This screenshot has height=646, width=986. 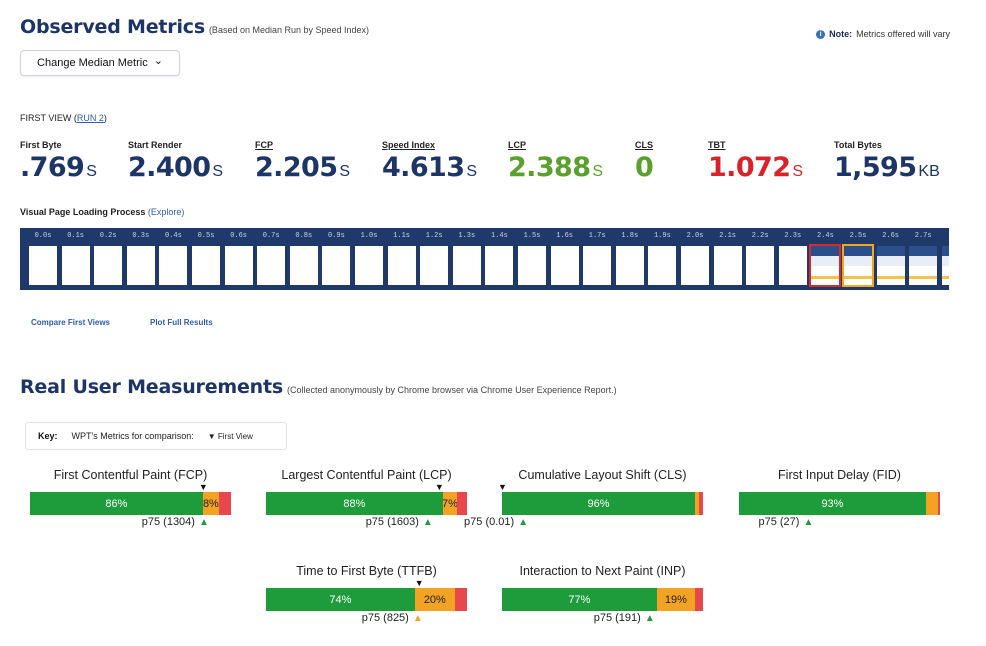 I want to click on filmstrip-frame: 1.5s, so click(x=532, y=260).